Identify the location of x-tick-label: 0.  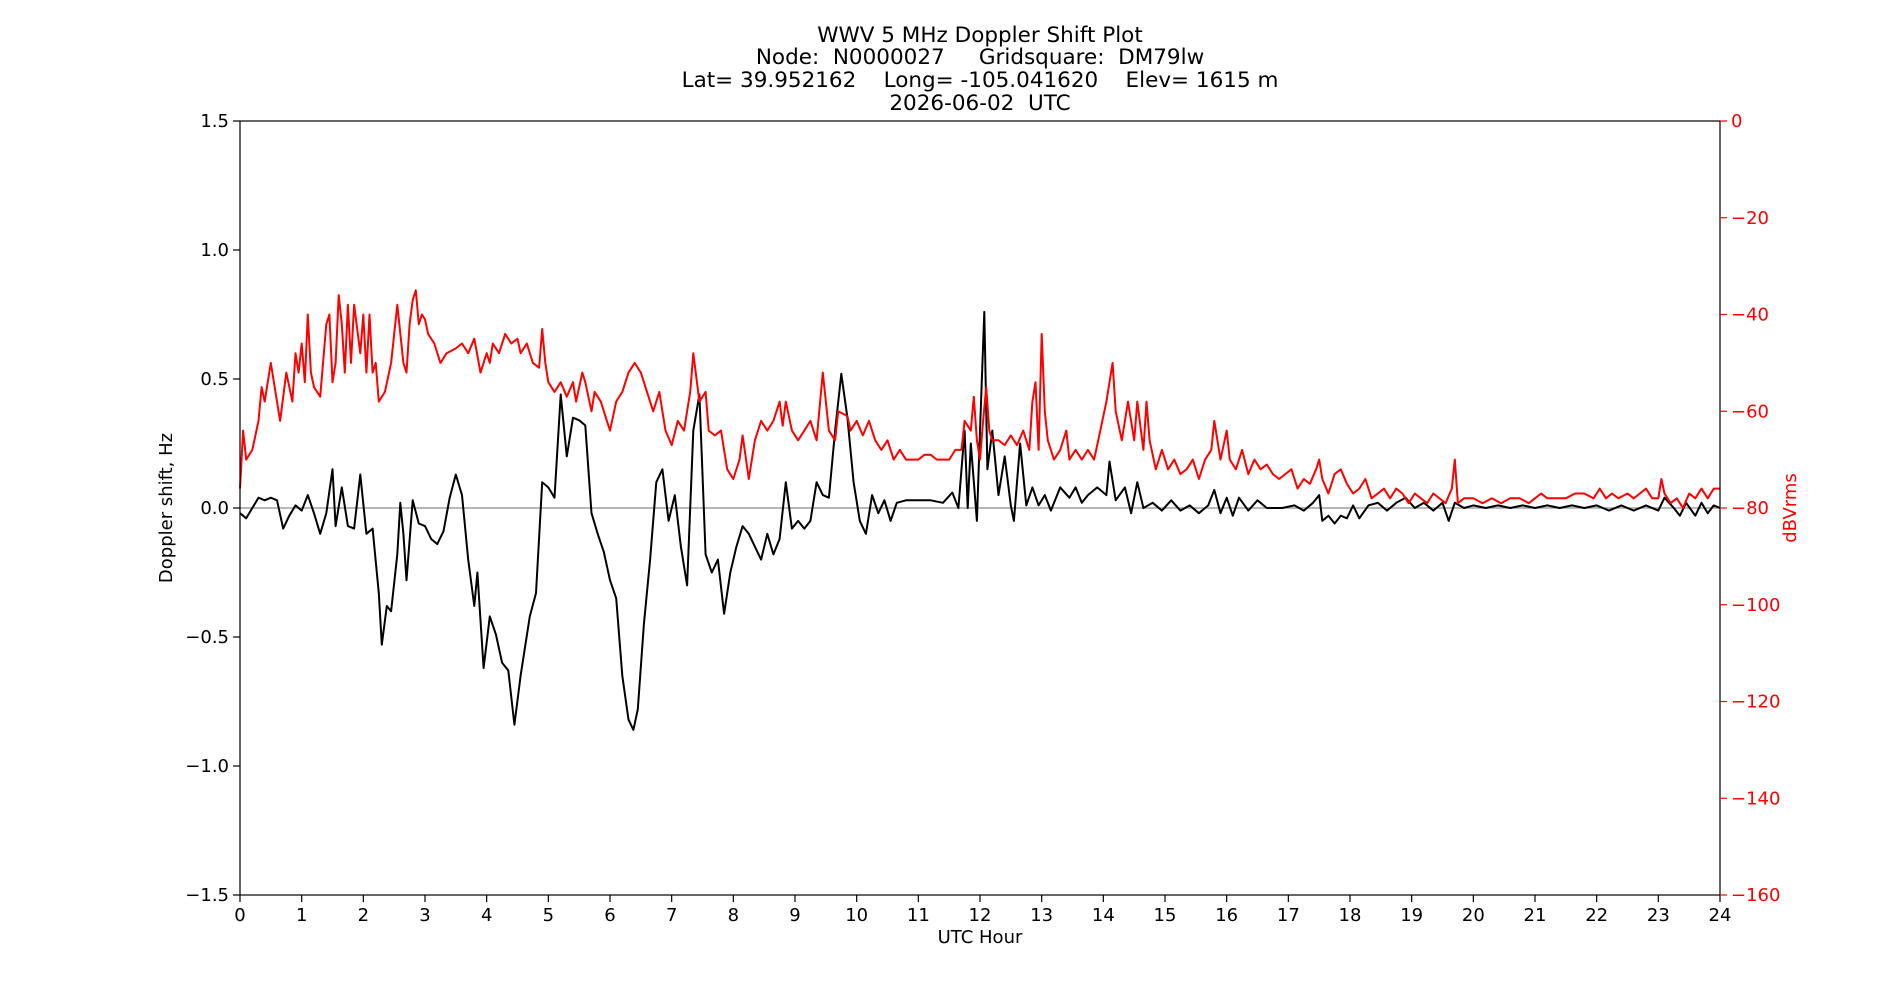
(239, 915).